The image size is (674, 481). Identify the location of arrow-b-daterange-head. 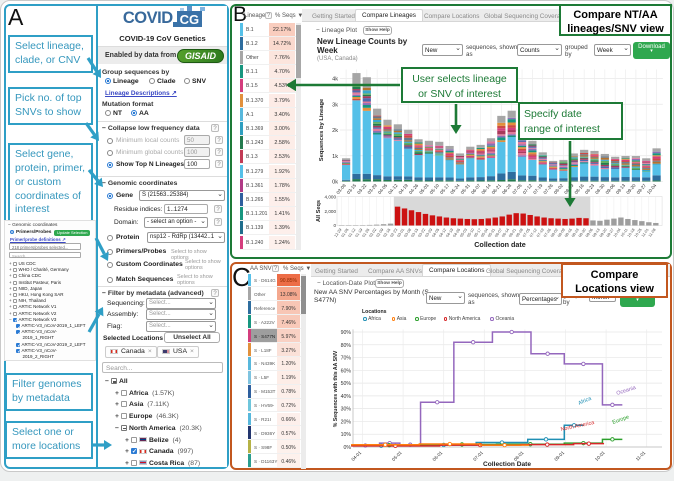
(569, 202).